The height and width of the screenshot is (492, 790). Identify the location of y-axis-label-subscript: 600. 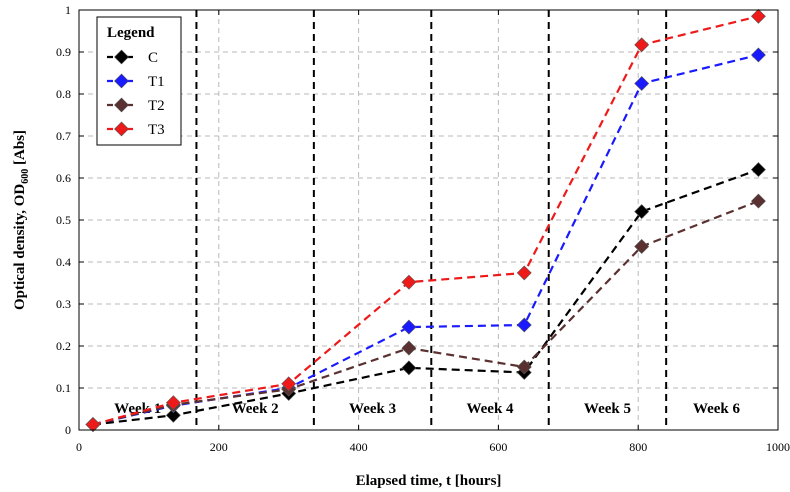
(25, 176).